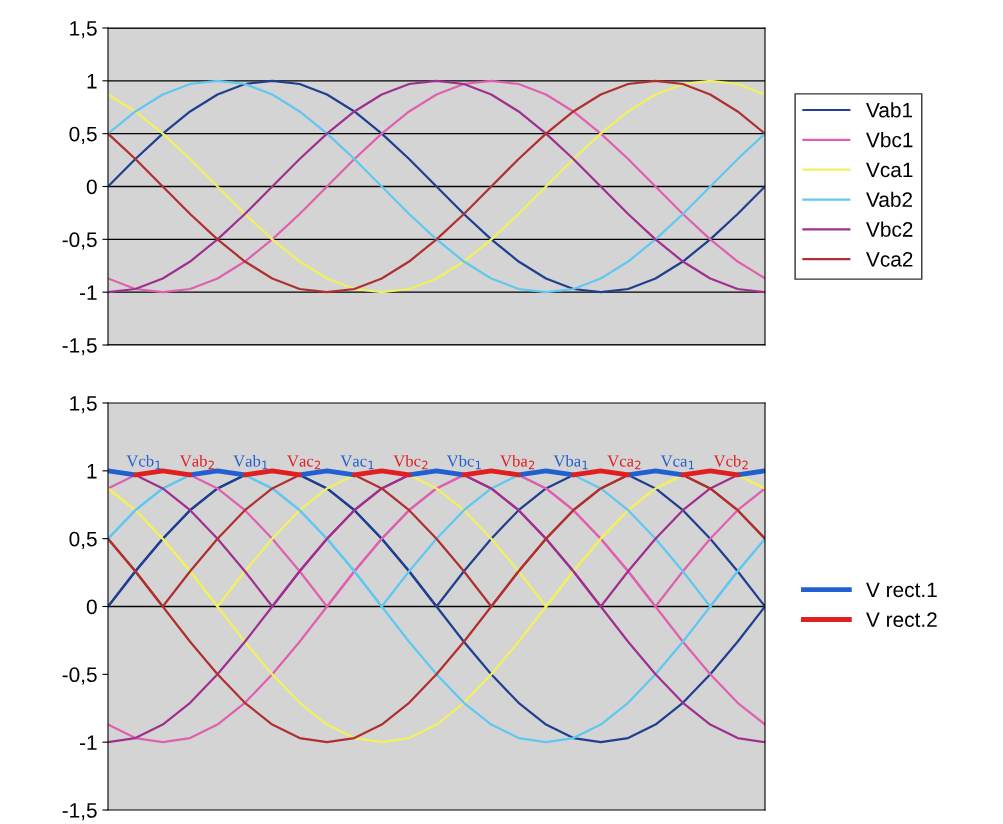 Image resolution: width=1003 pixels, height=824 pixels. What do you see at coordinates (889, 140) in the screenshot?
I see `legend-label: Vbc1` at bounding box center [889, 140].